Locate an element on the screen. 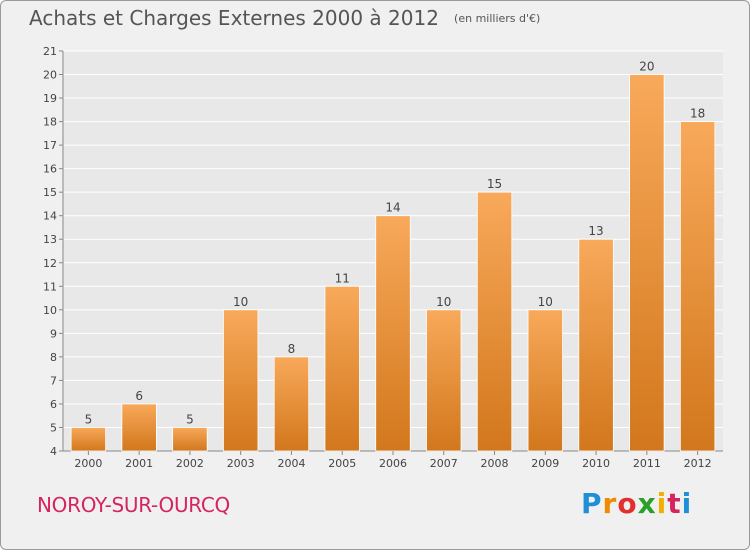  y-tick-label: 17 is located at coordinates (50, 145).